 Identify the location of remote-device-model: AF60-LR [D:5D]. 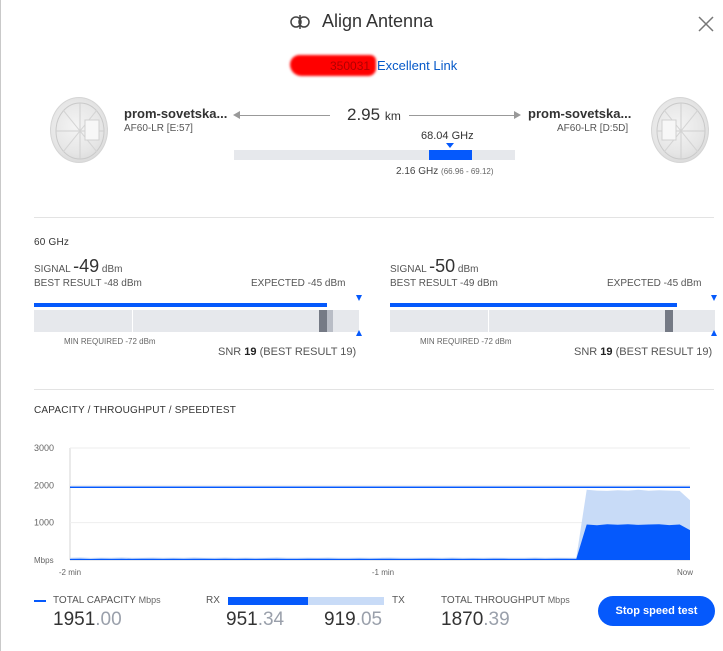
(593, 128).